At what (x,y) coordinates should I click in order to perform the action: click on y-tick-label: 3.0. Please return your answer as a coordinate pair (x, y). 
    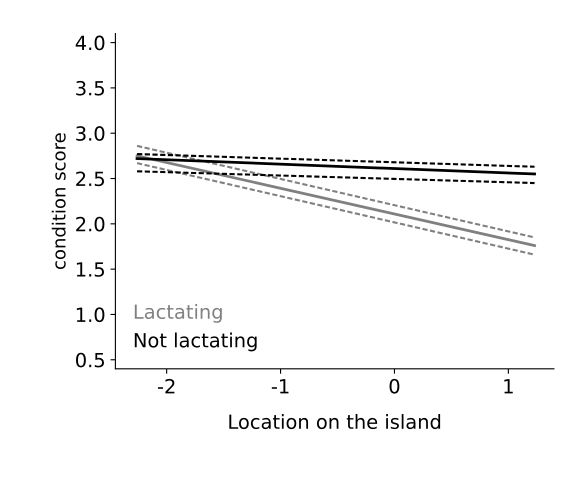
    Looking at the image, I should click on (90, 133).